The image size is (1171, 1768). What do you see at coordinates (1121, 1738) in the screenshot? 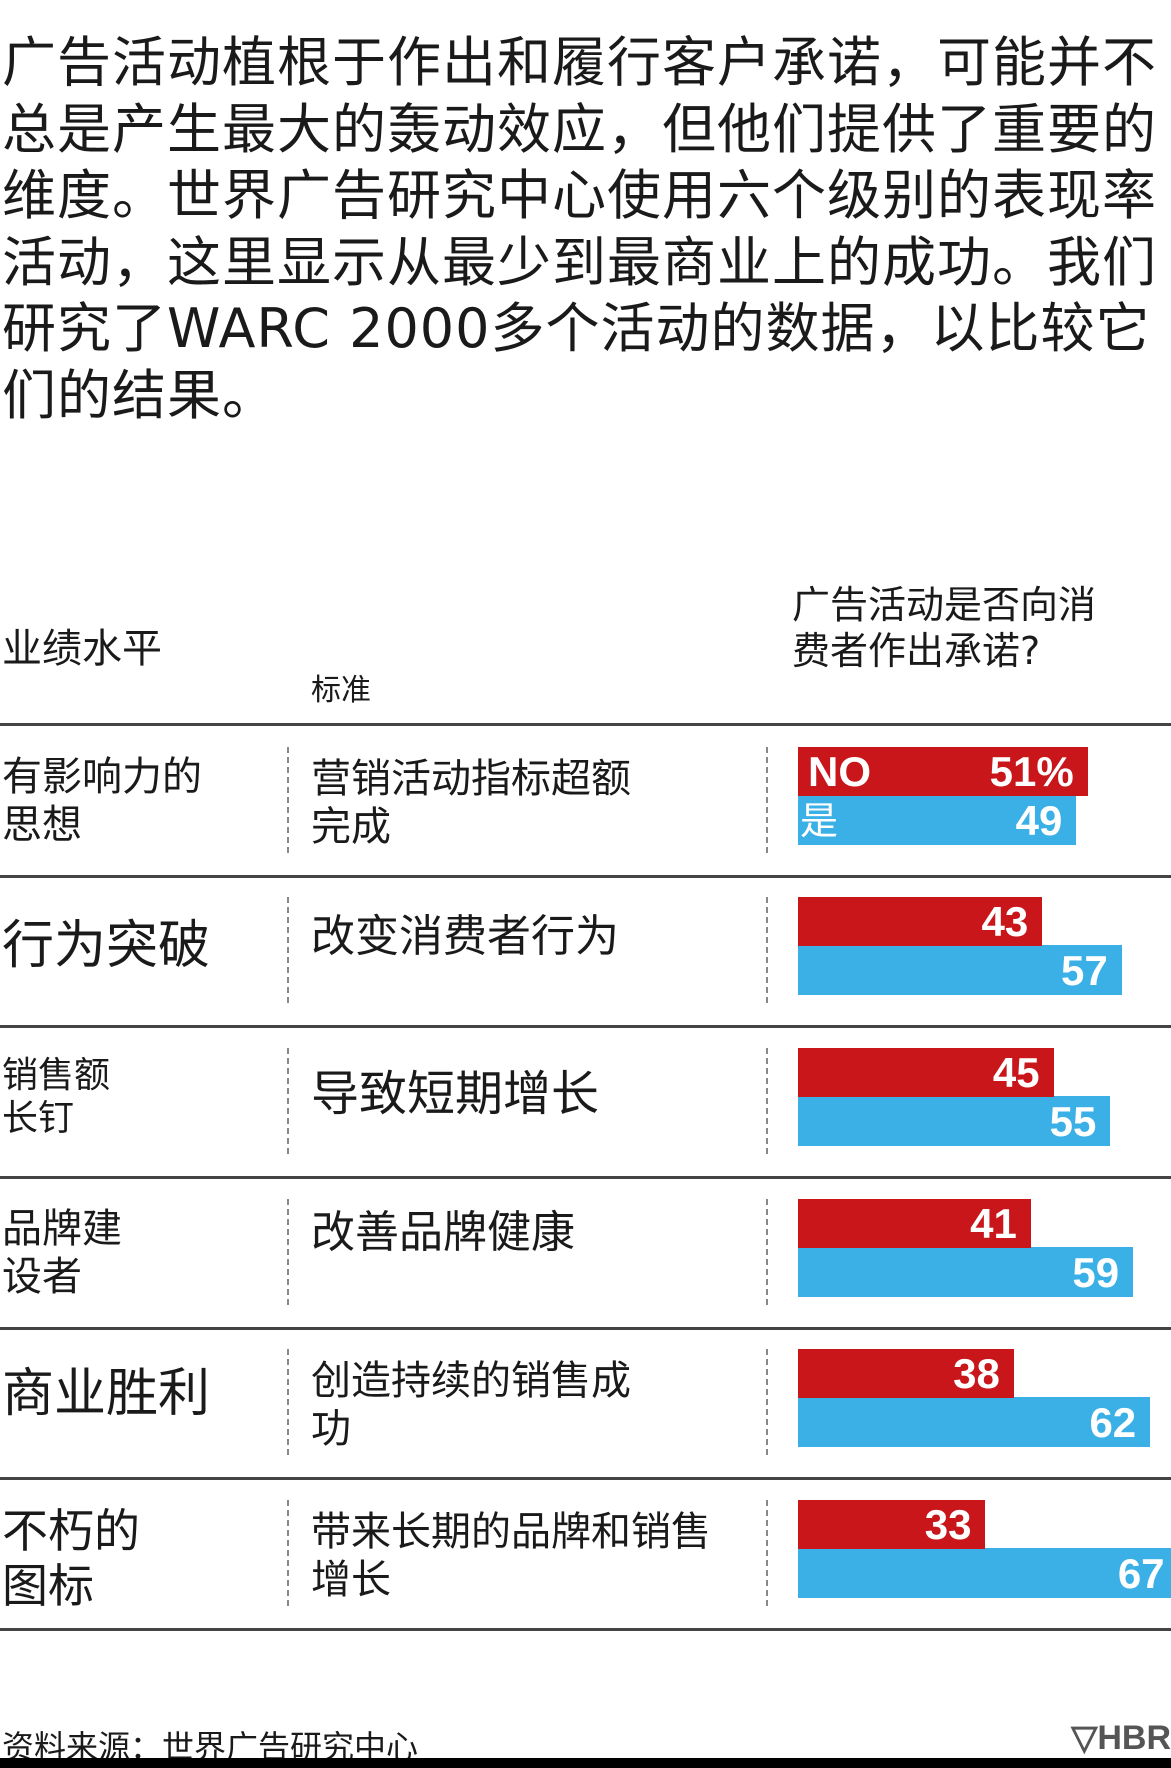
I see `hbr-logo: ▽HBR` at bounding box center [1121, 1738].